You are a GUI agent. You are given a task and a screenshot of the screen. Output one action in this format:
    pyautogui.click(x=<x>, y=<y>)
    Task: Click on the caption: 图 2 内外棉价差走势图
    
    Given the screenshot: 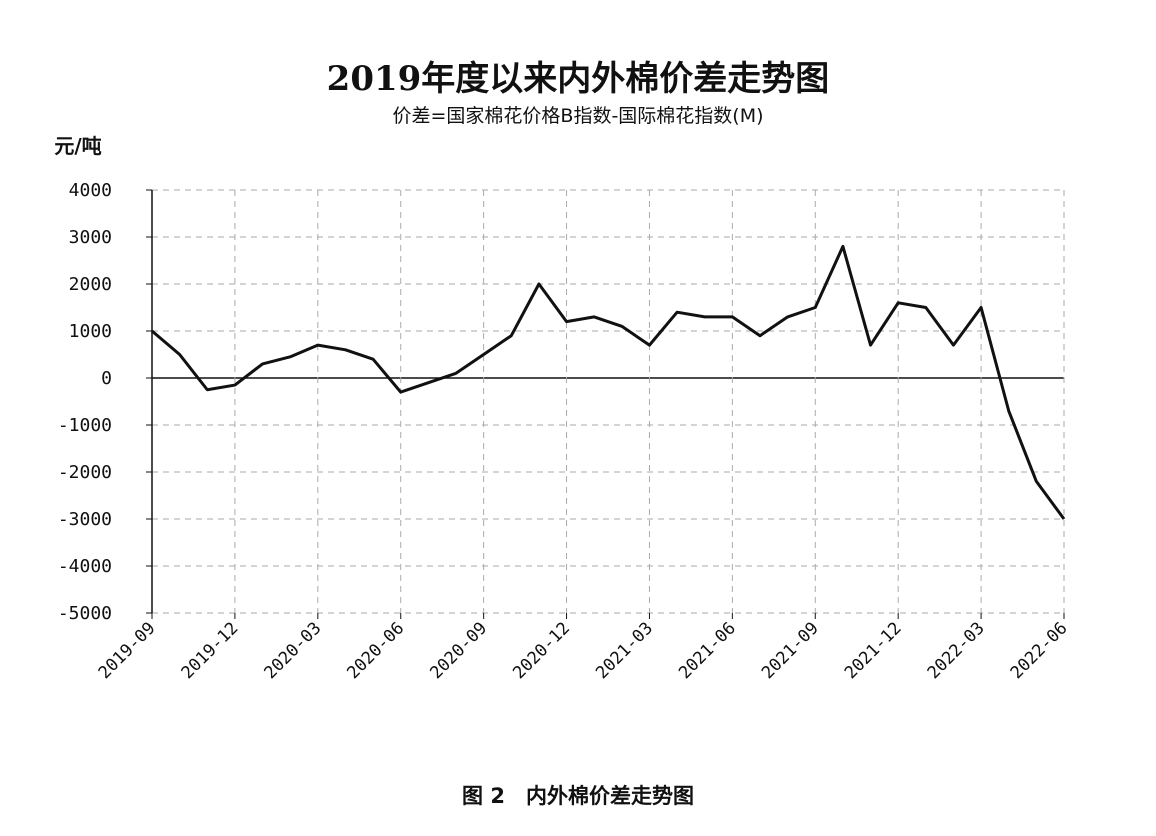 What is the action you would take?
    pyautogui.click(x=578, y=796)
    